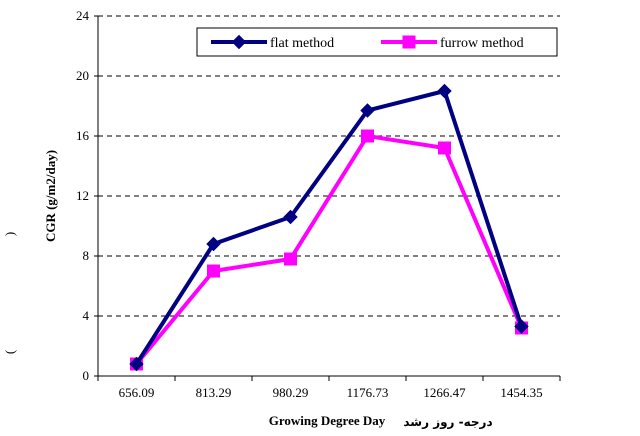 The height and width of the screenshot is (436, 640). What do you see at coordinates (82, 75) in the screenshot?
I see `y-tick-label: 20` at bounding box center [82, 75].